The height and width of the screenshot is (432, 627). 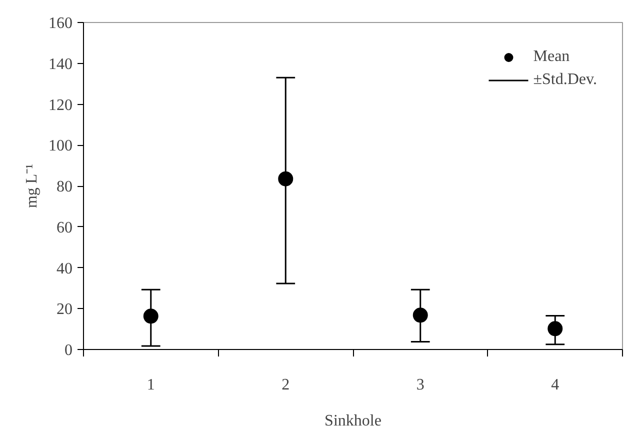 I want to click on x-tick-label: 3, so click(x=420, y=385).